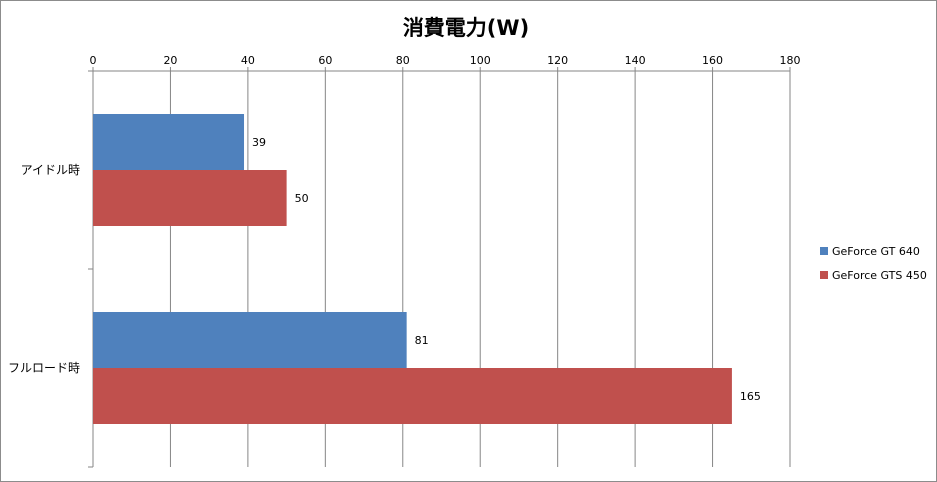  What do you see at coordinates (44, 368) in the screenshot?
I see `category-label: フルロード時` at bounding box center [44, 368].